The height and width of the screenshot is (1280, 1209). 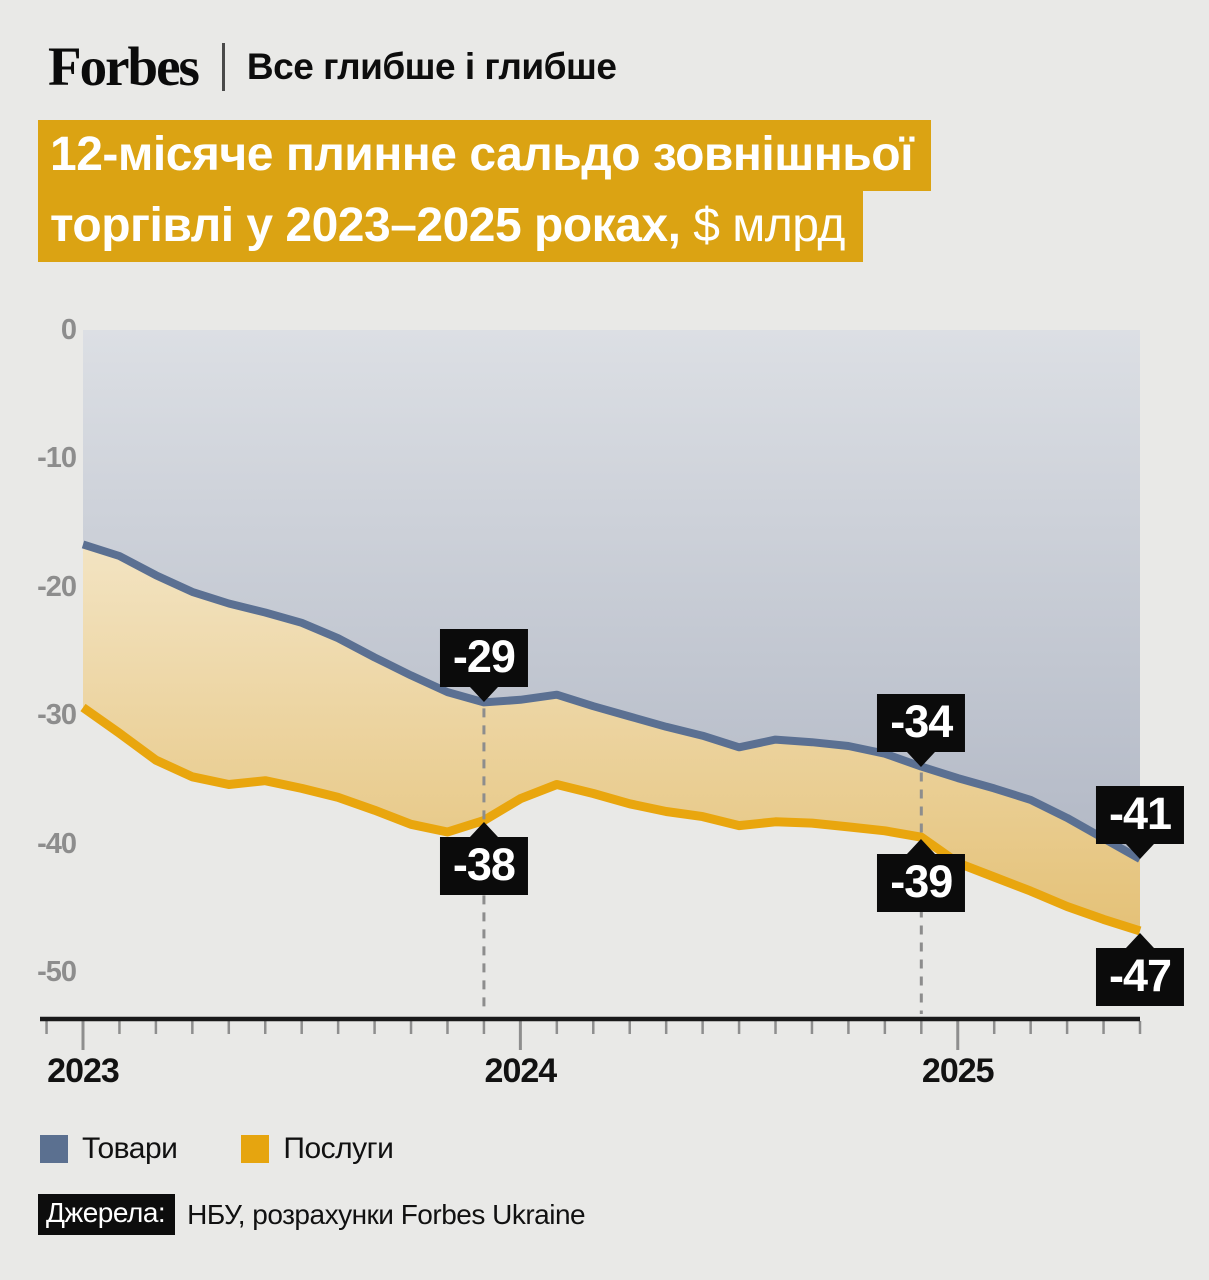 I want to click on y-axis-label: -40, so click(x=57, y=843).